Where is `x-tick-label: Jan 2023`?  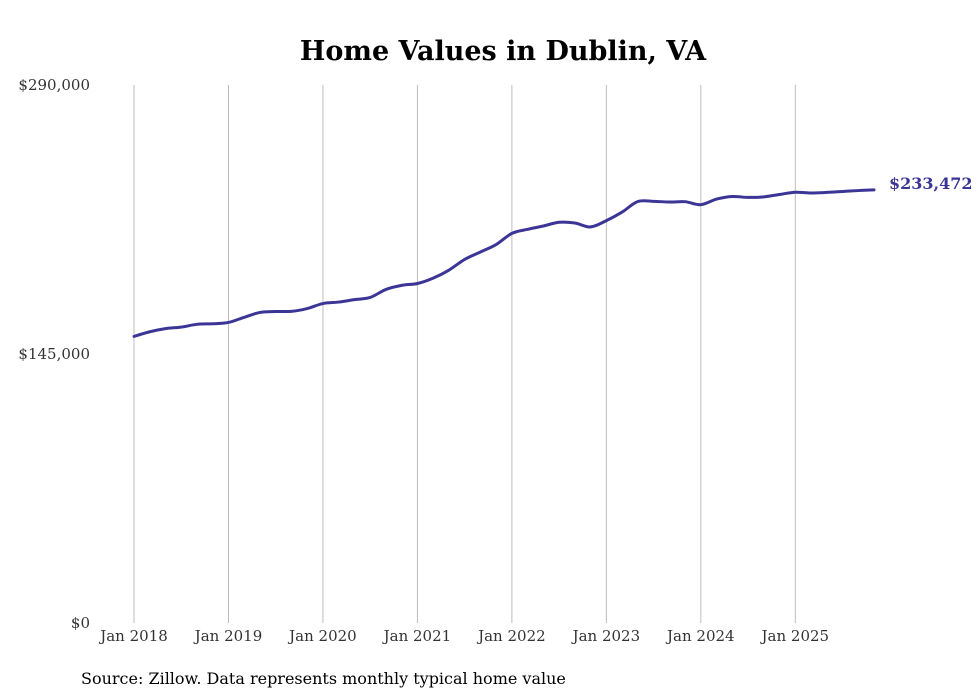 x-tick-label: Jan 2023 is located at coordinates (606, 636).